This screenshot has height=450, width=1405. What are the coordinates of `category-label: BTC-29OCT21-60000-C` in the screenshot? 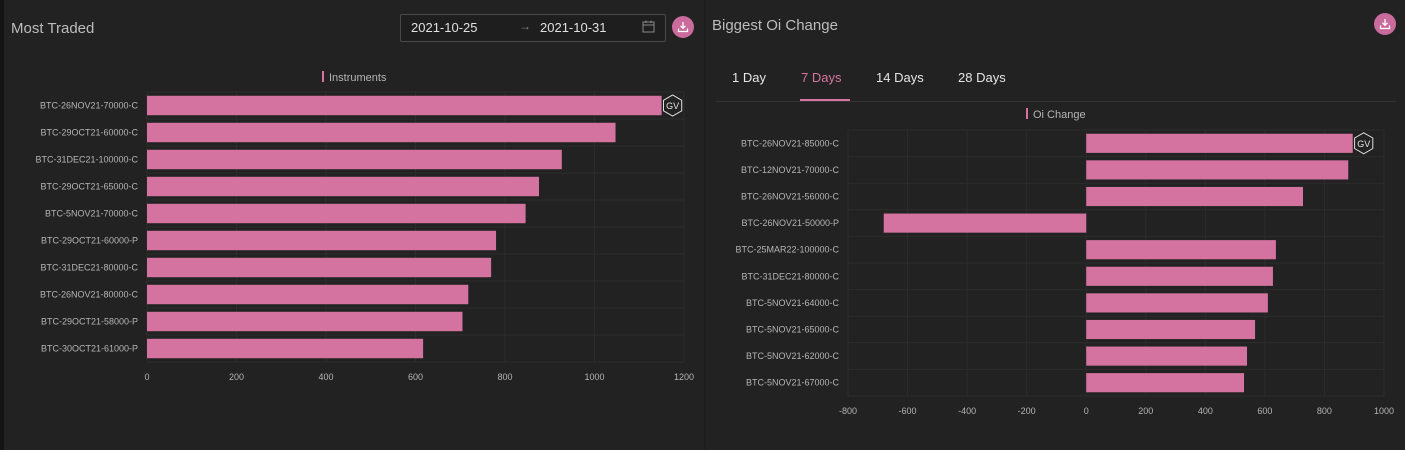 It's located at (89, 133).